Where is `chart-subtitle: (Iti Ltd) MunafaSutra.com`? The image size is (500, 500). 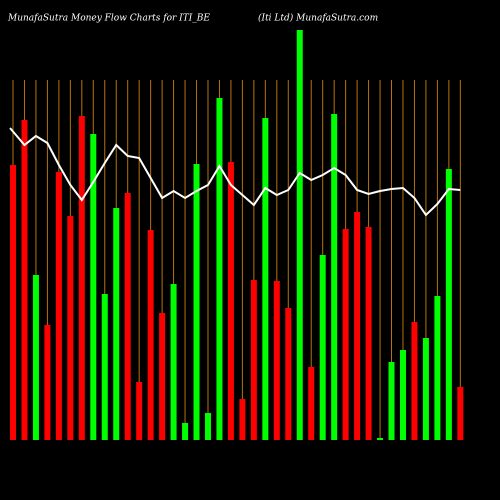 chart-subtitle: (Iti Ltd) MunafaSutra.com is located at coordinates (318, 18).